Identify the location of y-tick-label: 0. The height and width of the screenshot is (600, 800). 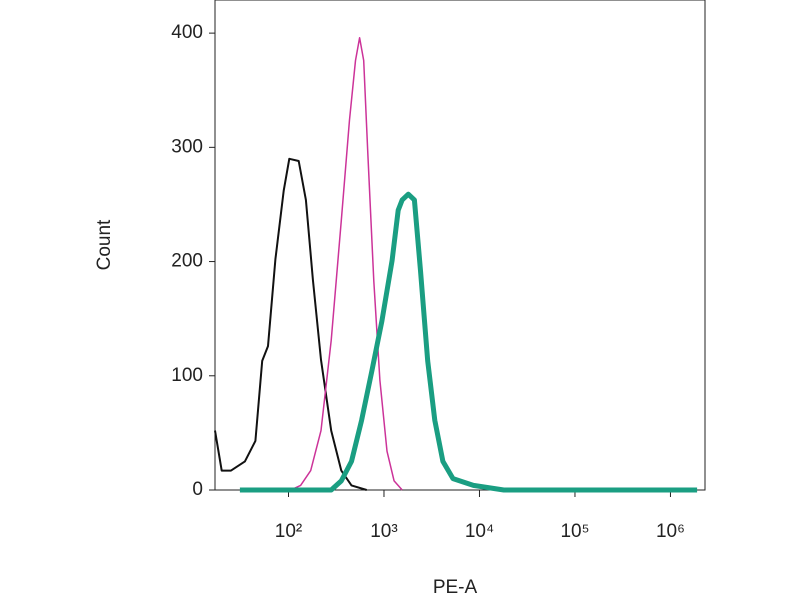
(197, 489).